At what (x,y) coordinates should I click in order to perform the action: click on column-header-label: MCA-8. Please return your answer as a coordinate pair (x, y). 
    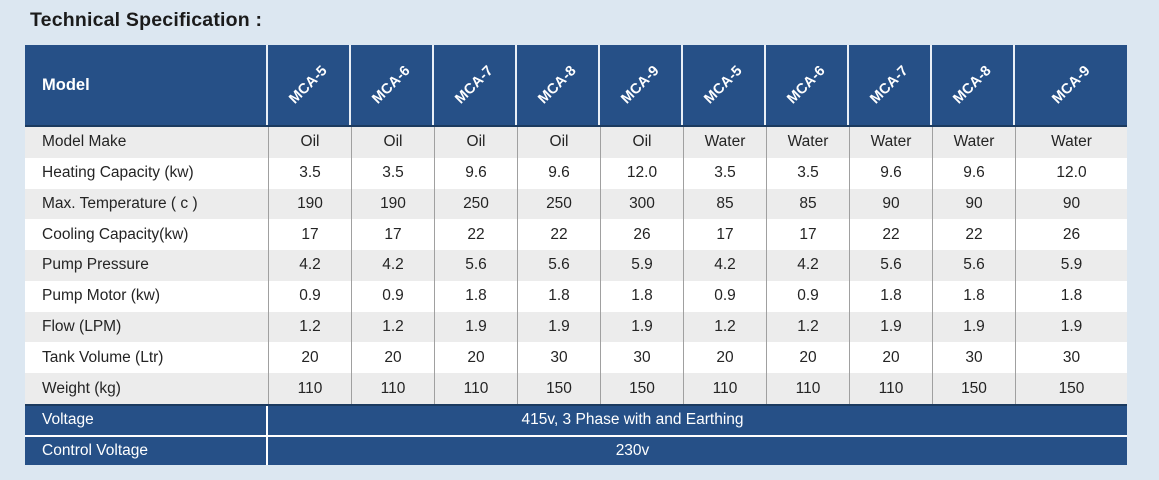
    Looking at the image, I should click on (972, 85).